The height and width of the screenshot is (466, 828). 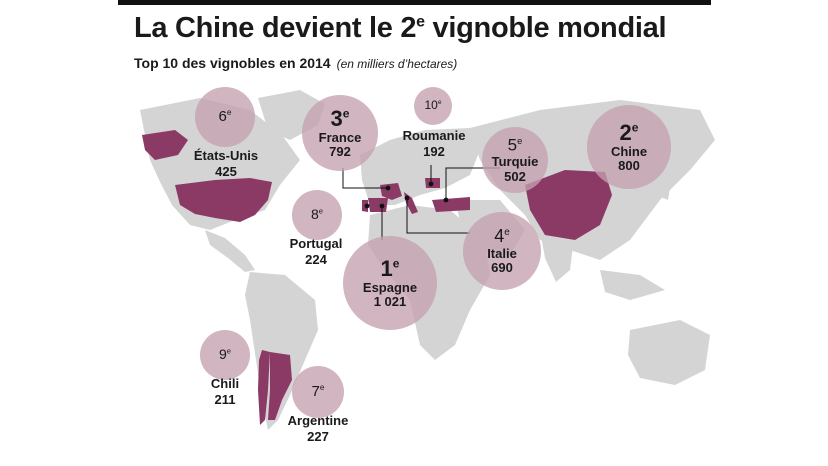 I want to click on bubble-etats-unis: 6e, so click(x=225, y=117).